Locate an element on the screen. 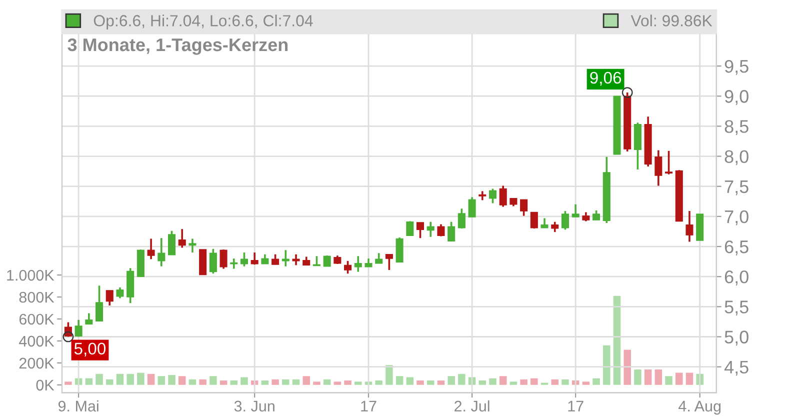 This screenshot has width=800, height=420. x-tick-label: 17 is located at coordinates (368, 406).